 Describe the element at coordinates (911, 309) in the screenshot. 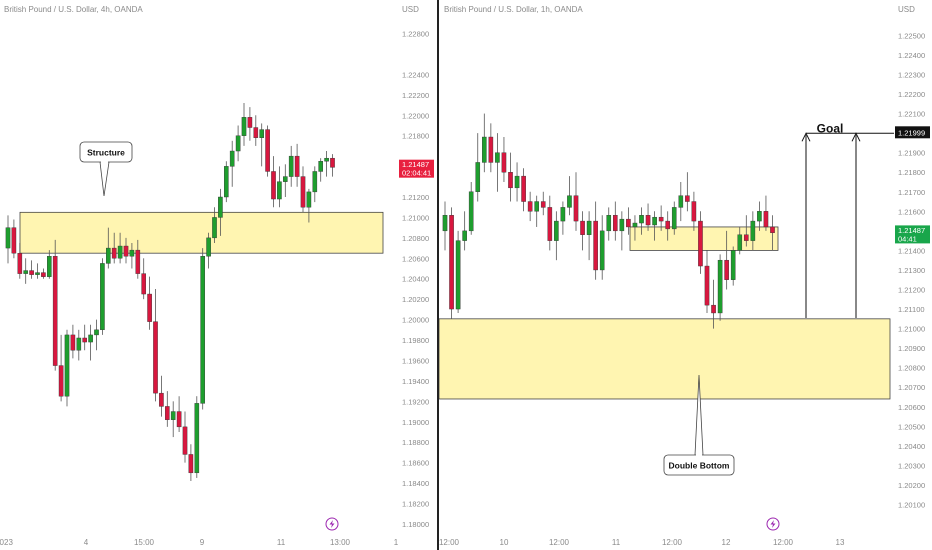

I see `y-tick-label: 1.21100` at that location.